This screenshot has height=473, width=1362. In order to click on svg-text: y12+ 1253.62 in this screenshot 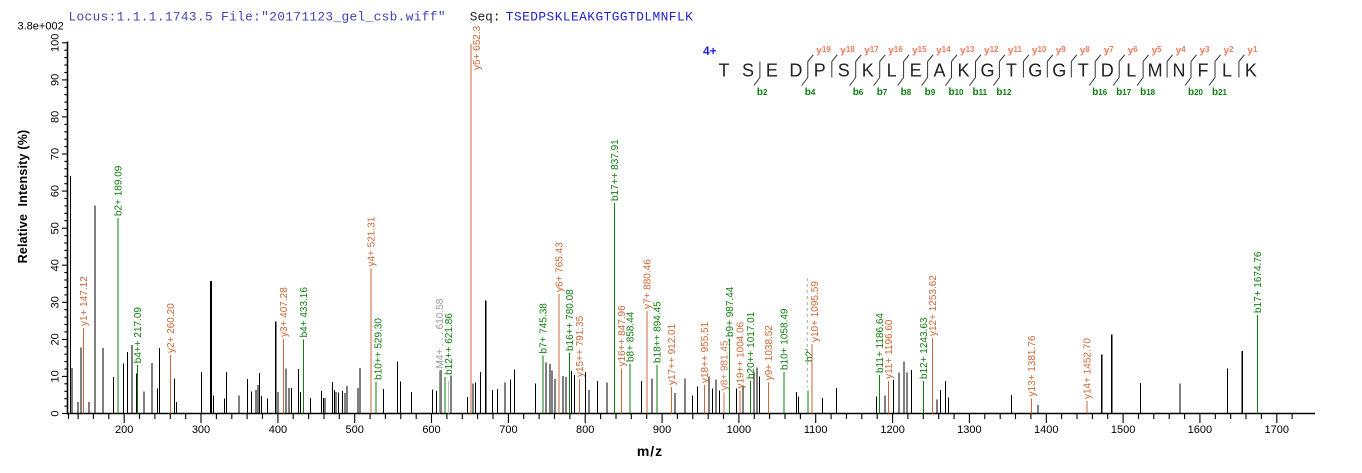, I will do `click(933, 305)`.